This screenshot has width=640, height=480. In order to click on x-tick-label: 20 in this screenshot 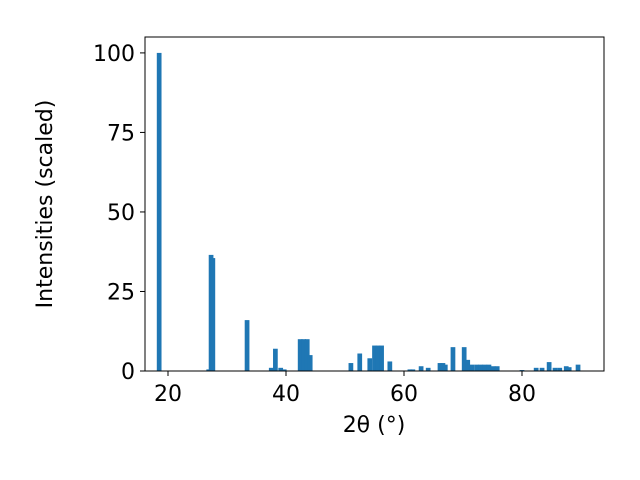, I will do `click(168, 394)`.